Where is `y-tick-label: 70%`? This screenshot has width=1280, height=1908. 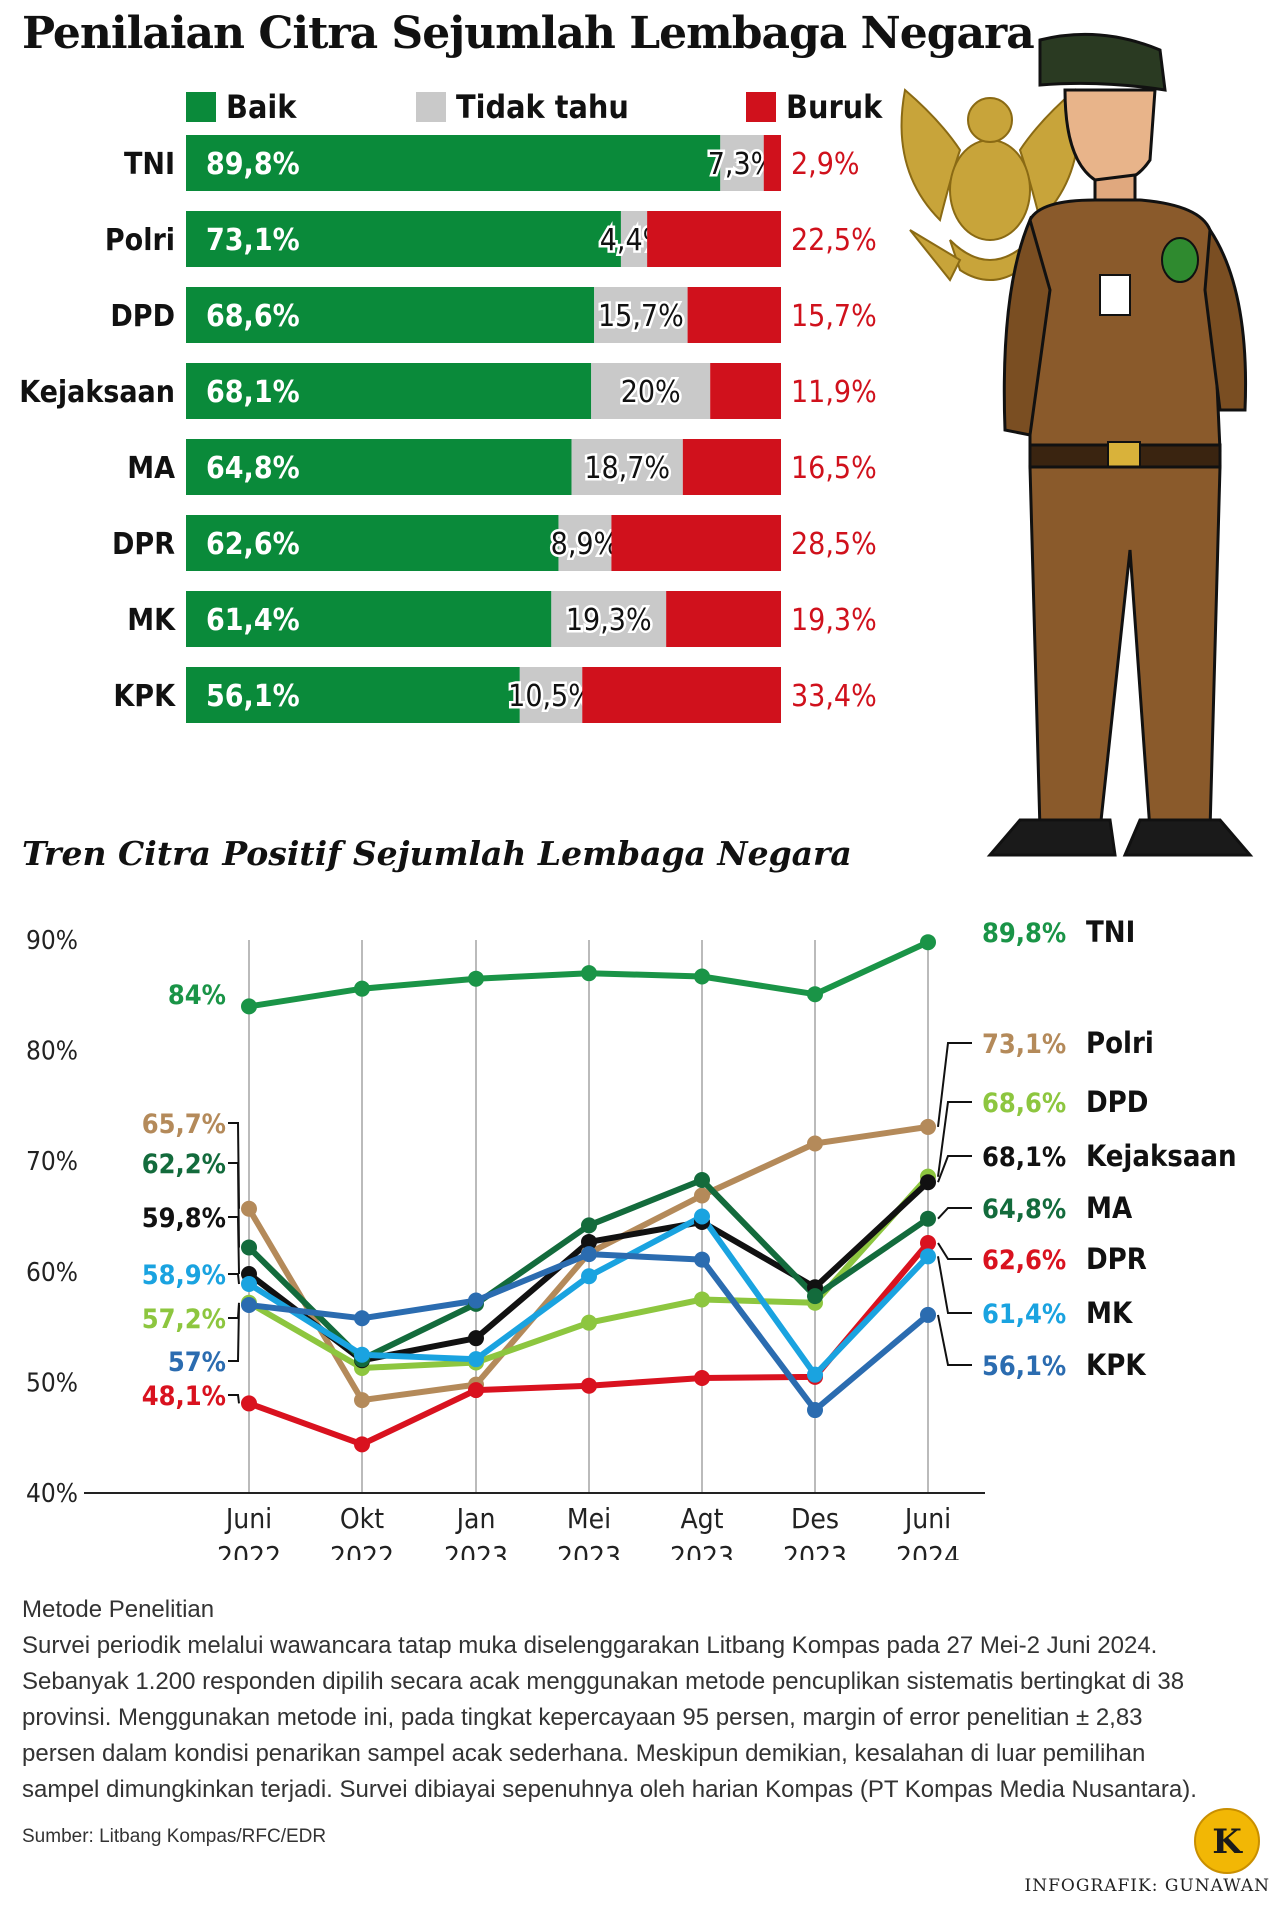 y-tick-label: 70% is located at coordinates (52, 1162).